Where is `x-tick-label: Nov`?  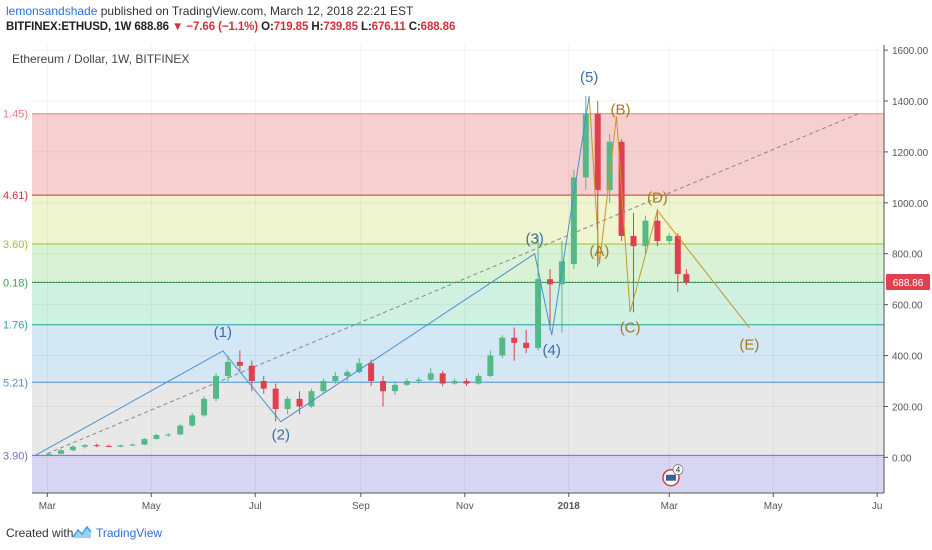 x-tick-label: Nov is located at coordinates (465, 506).